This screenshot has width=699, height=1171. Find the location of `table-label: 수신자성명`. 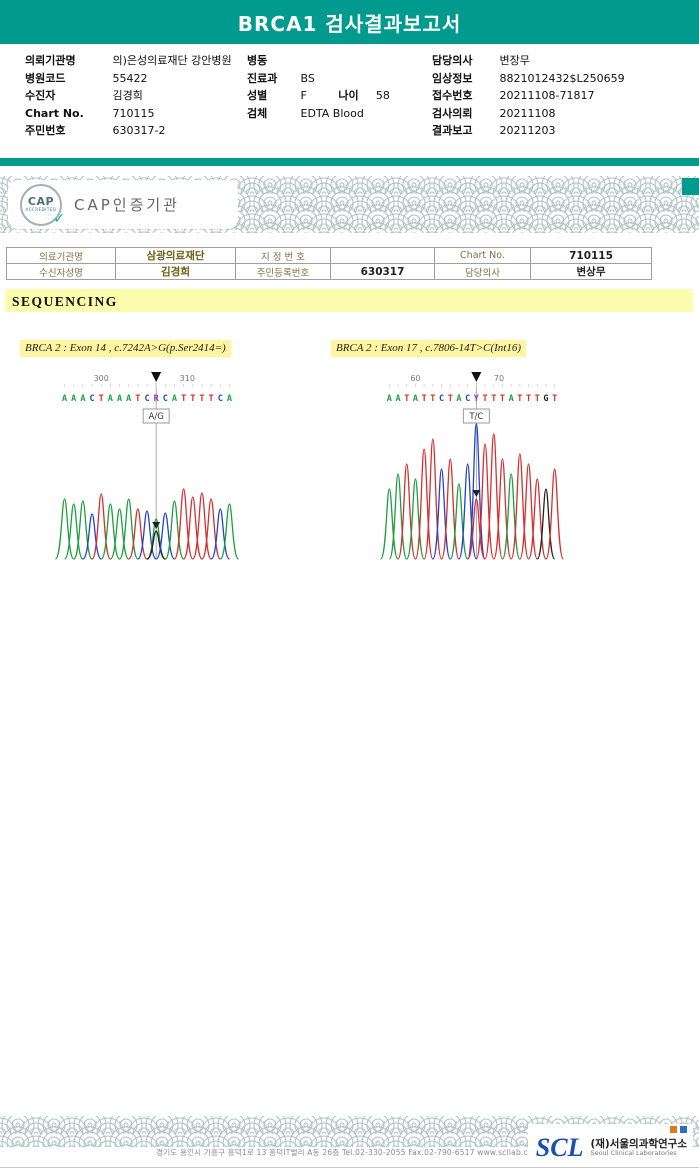

table-label: 수신자성명 is located at coordinates (61, 271).